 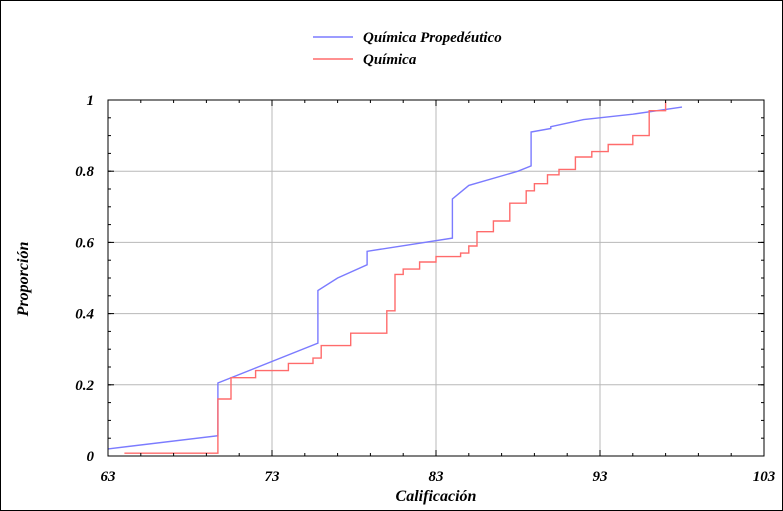 What do you see at coordinates (764, 477) in the screenshot?
I see `x-tick-label: 103` at bounding box center [764, 477].